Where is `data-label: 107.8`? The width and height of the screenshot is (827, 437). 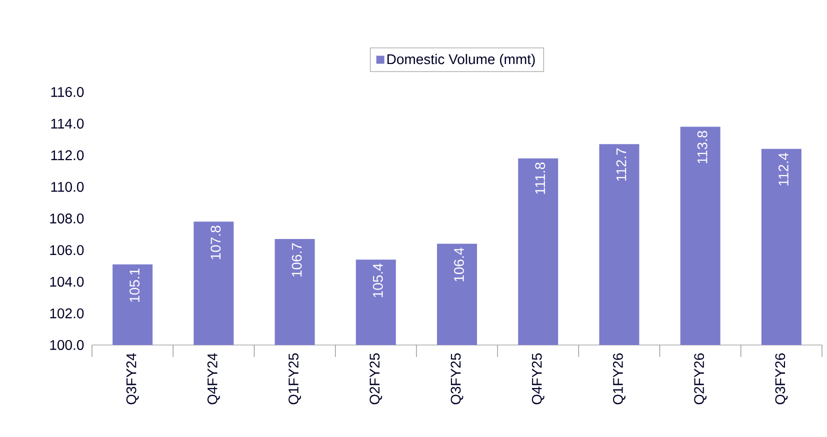
data-label: 107.8 is located at coordinates (215, 243).